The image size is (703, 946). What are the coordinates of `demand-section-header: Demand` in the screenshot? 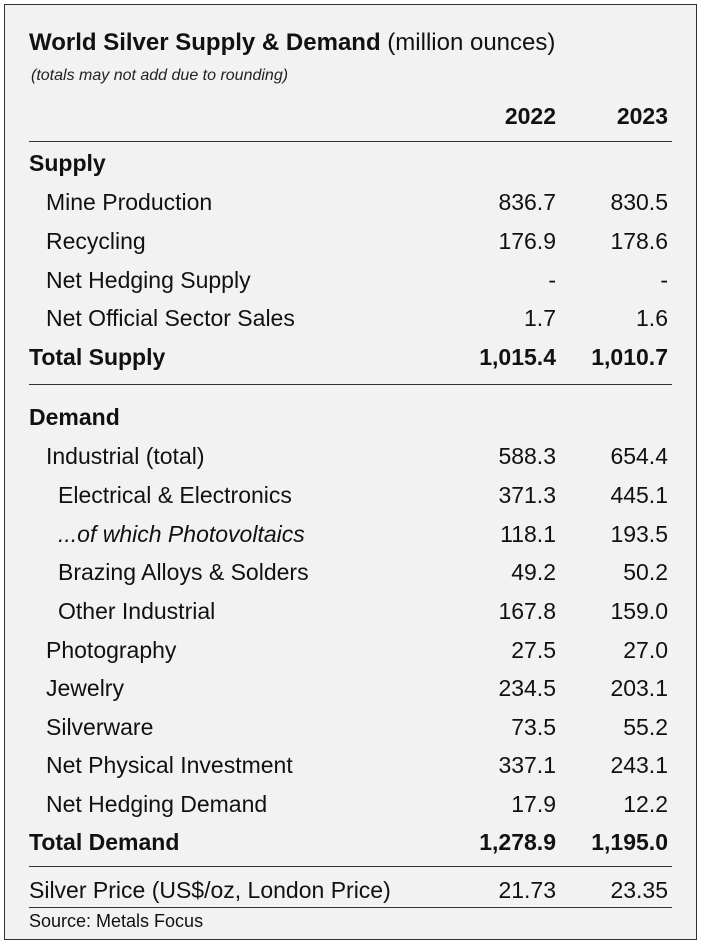 It's located at (351, 417).